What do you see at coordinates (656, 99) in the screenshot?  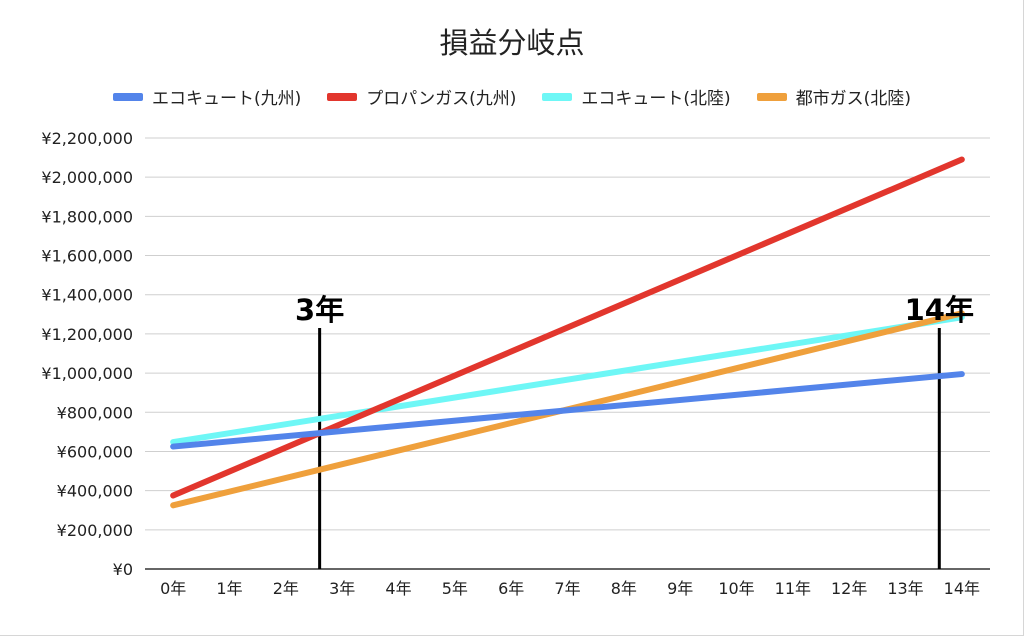 I see `legend-label-ecocute-hokuriku: エコキュート(北陸)` at bounding box center [656, 99].